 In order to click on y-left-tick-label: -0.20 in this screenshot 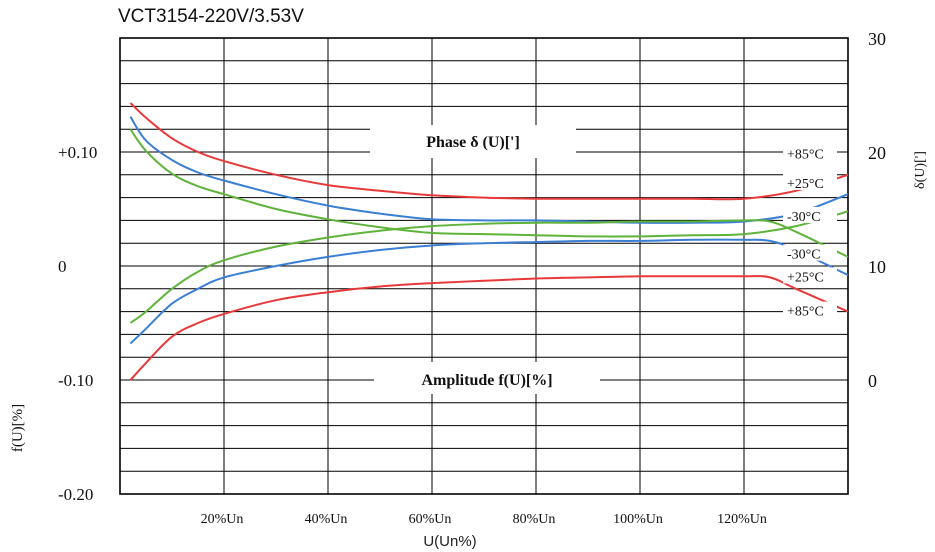, I will do `click(75, 494)`.